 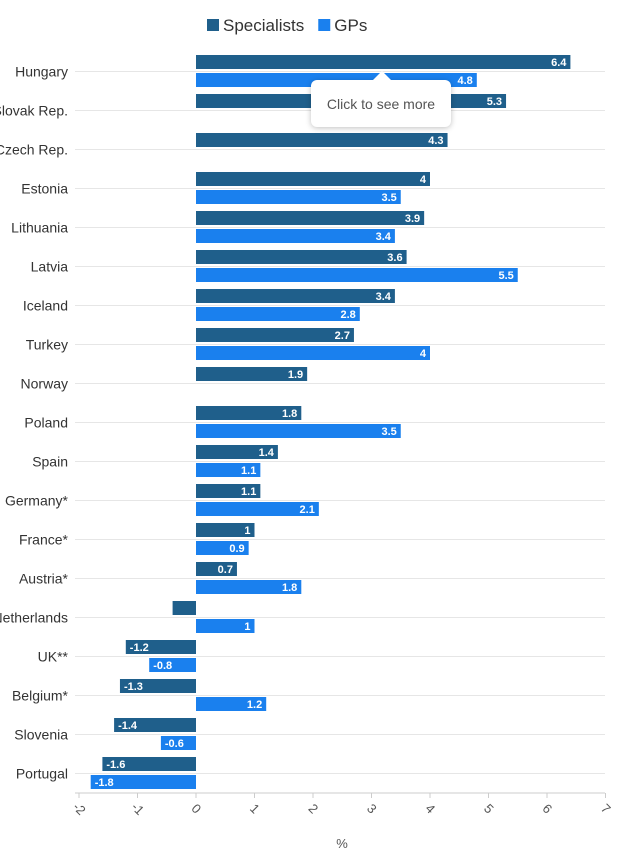 What do you see at coordinates (301, 257) in the screenshot?
I see `bar-specialists-latvia` at bounding box center [301, 257].